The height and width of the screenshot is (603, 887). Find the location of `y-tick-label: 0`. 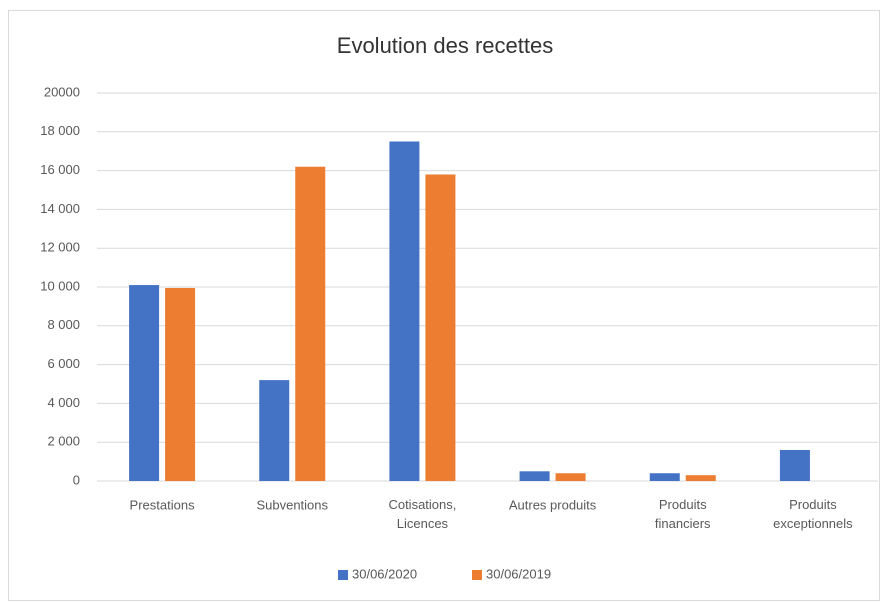

y-tick-label: 0 is located at coordinates (76, 479).